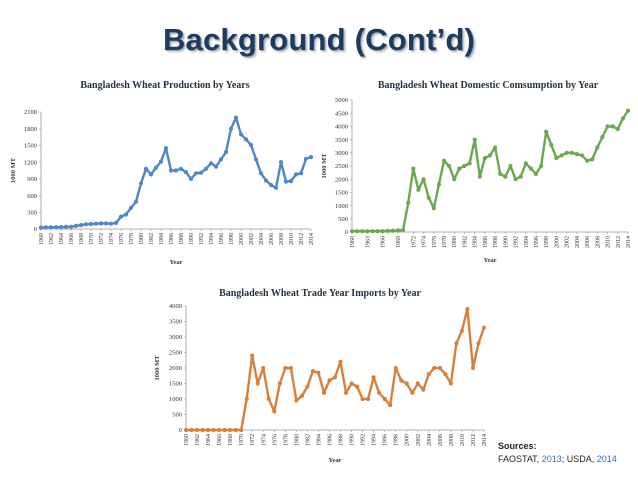 The height and width of the screenshot is (479, 638). I want to click on x-tick-label: 1964, so click(209, 440).